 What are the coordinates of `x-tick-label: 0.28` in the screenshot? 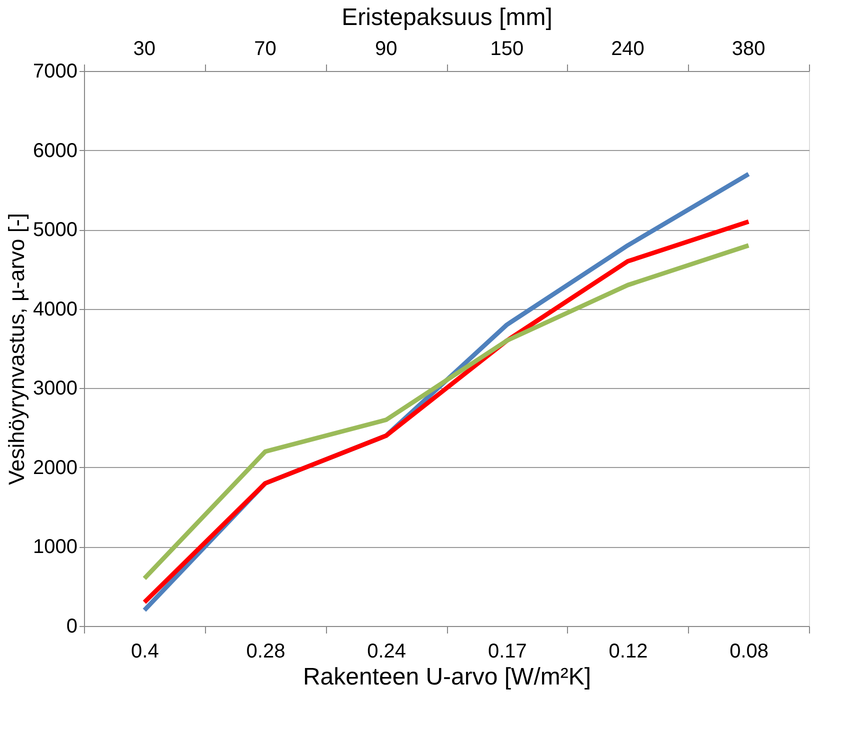 It's located at (266, 651).